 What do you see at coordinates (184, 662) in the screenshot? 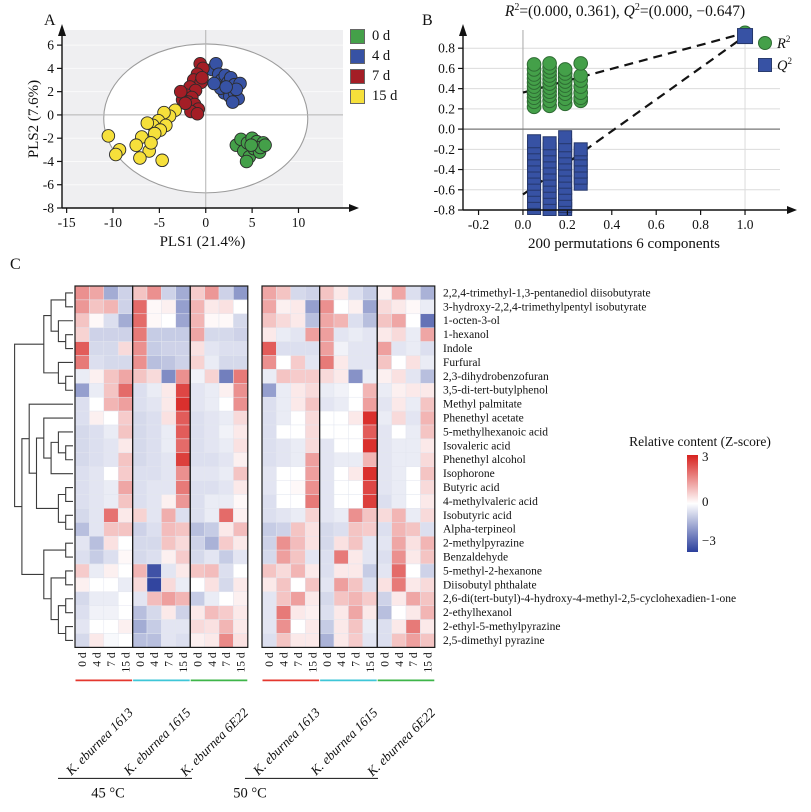
I see `time-tick-label: 15 d` at bounding box center [184, 662].